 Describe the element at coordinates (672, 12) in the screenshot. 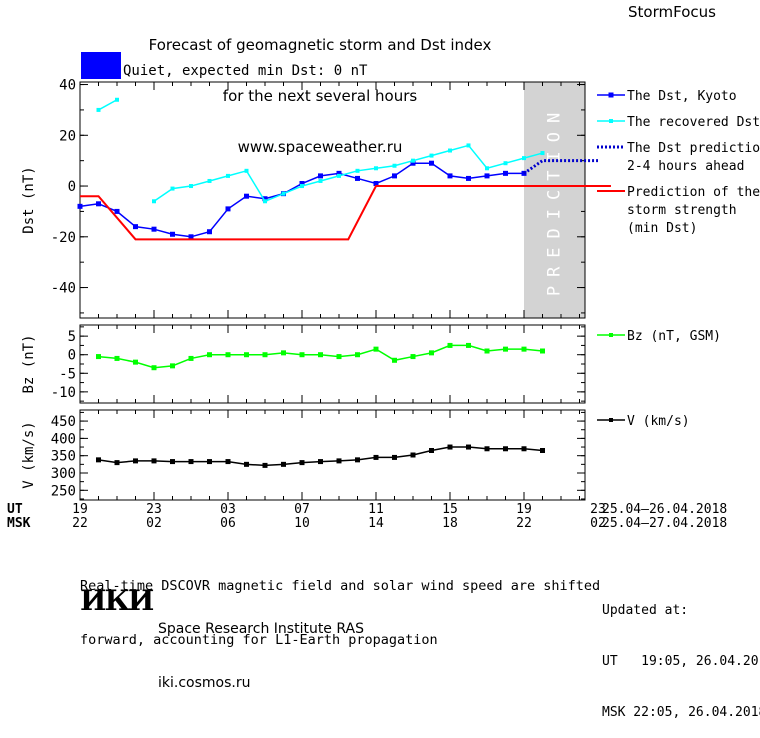

I see `brand-name: StormFocus` at that location.